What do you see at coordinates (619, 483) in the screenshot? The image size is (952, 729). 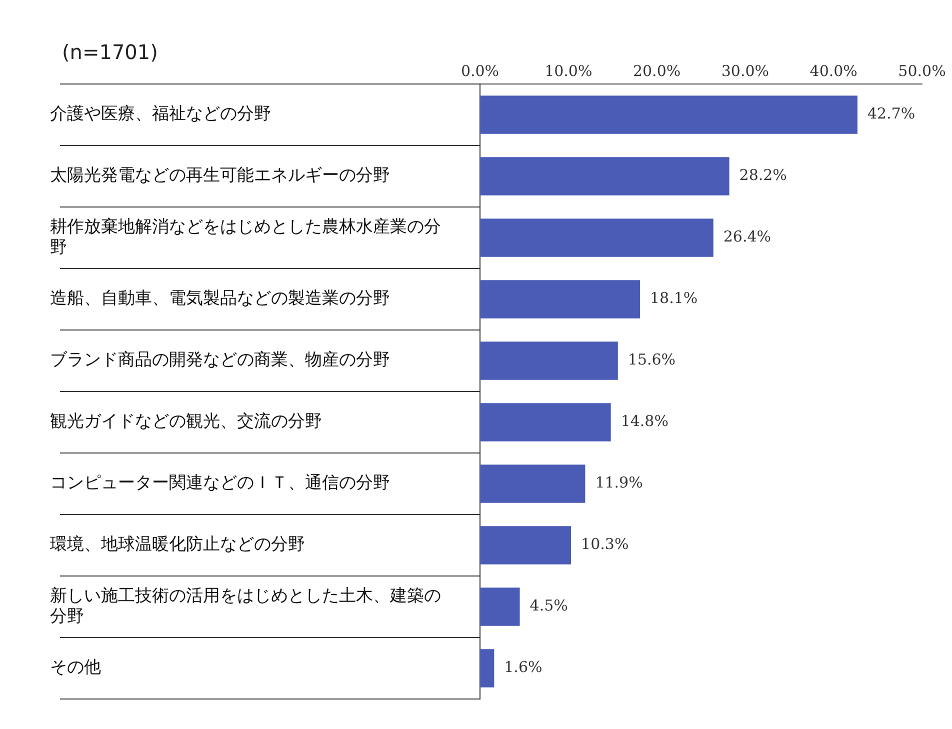 I see `data-label: 11.9%` at bounding box center [619, 483].